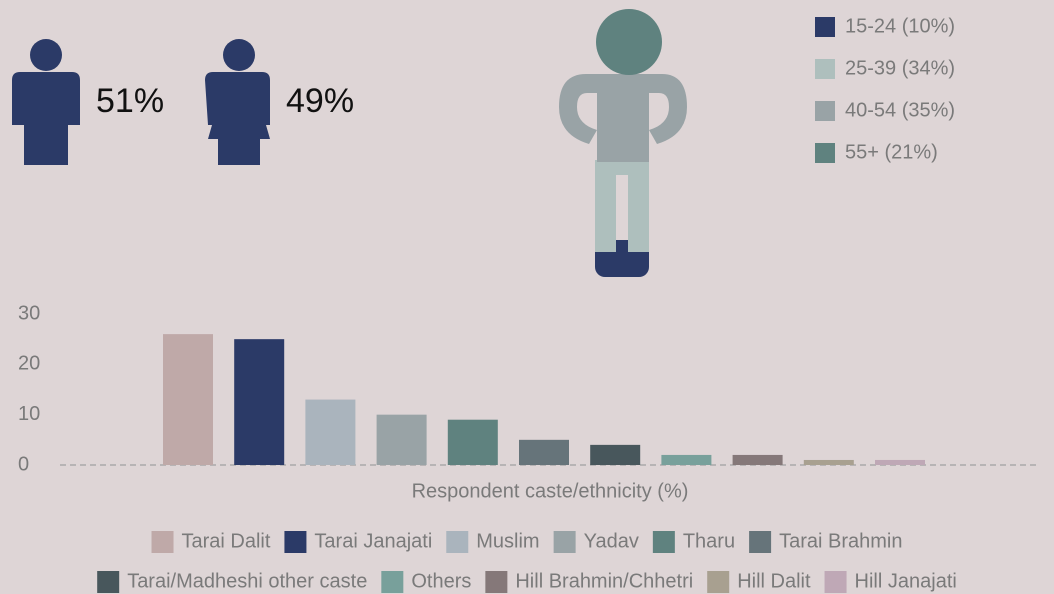  I want to click on y-tick-label: 30, so click(29, 313).